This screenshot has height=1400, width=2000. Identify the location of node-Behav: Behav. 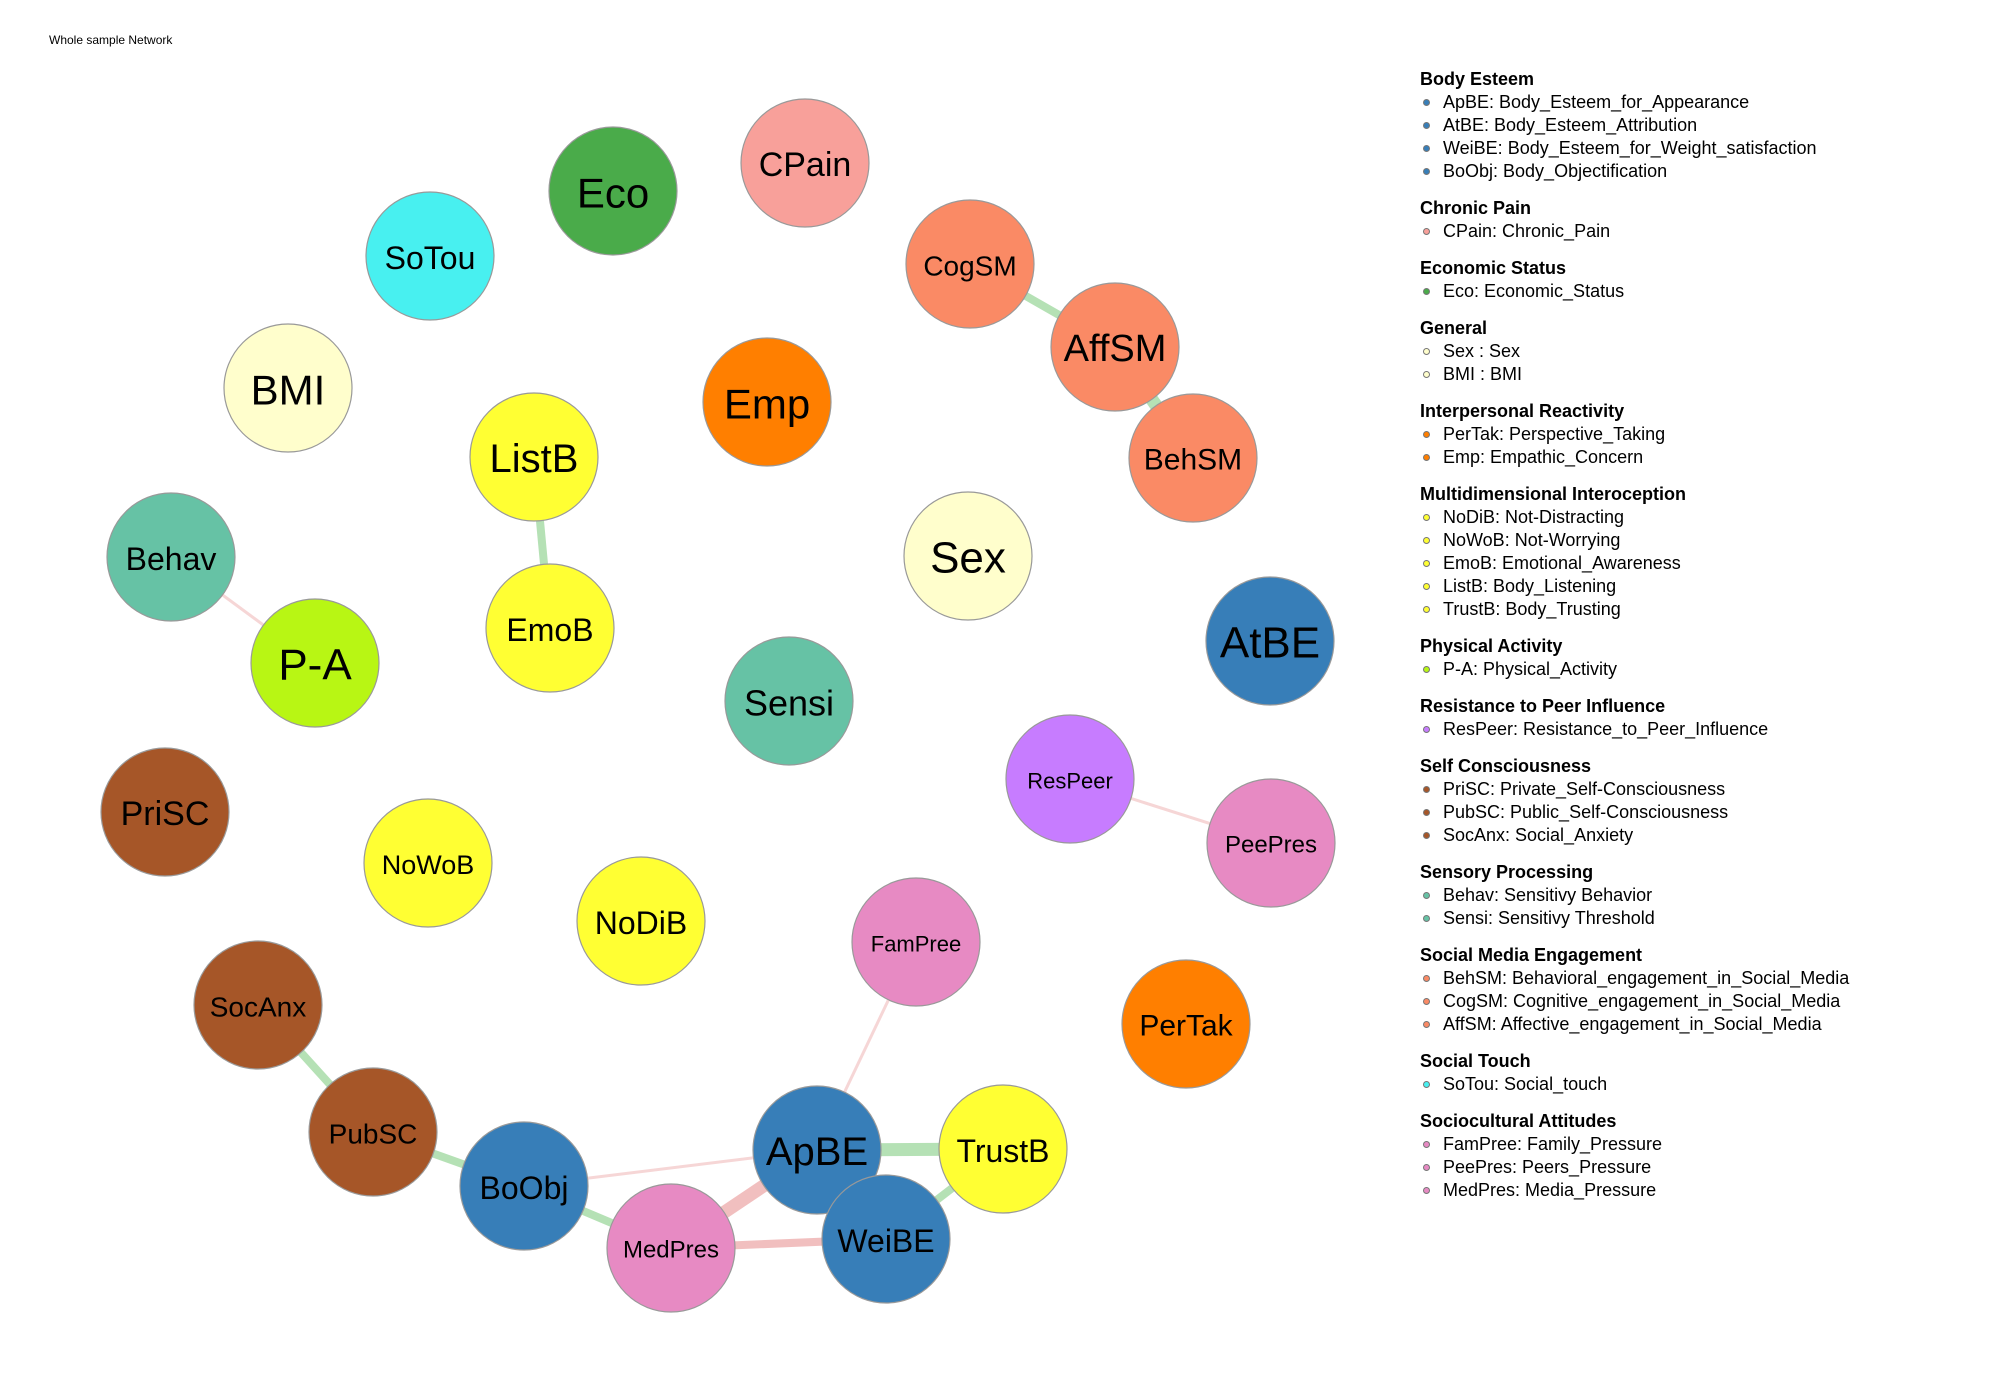
(171, 557).